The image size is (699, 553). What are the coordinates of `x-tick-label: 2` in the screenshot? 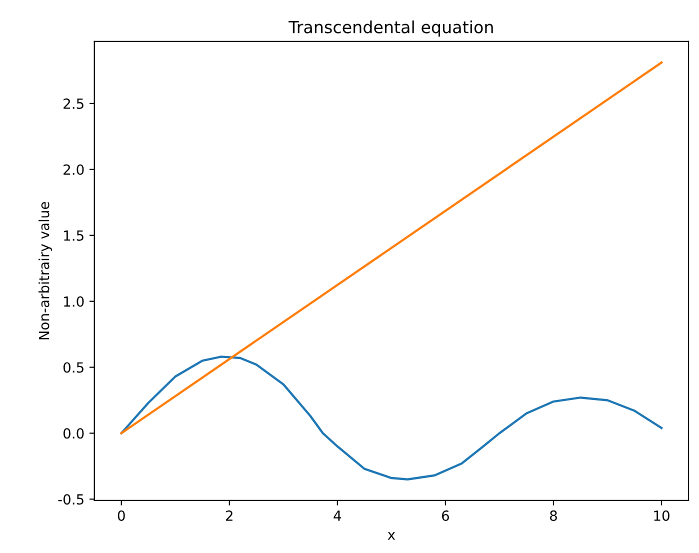 It's located at (229, 515).